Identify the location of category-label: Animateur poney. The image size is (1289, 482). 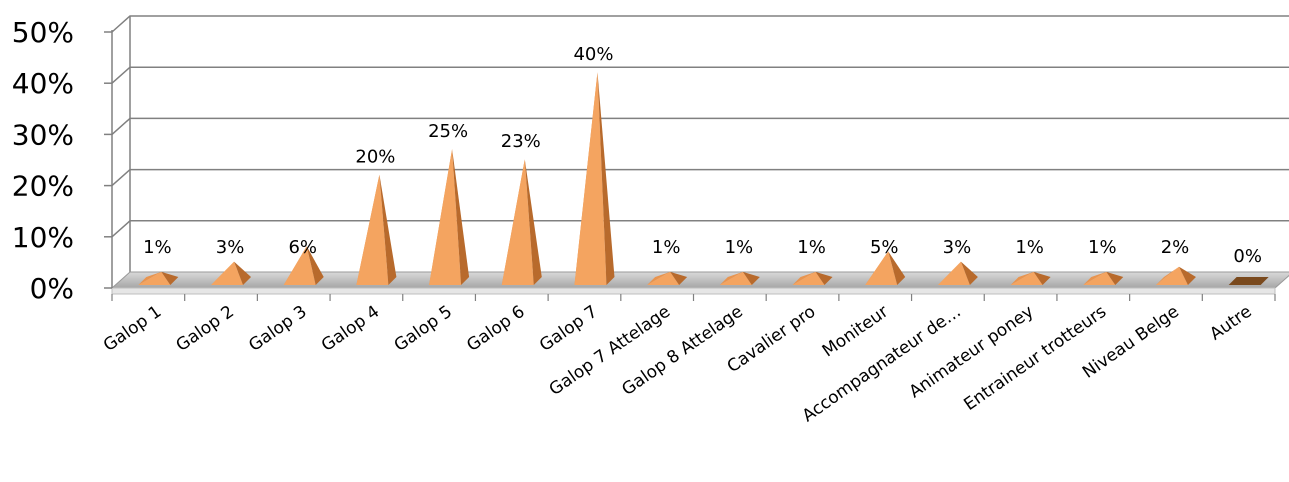
(972, 352).